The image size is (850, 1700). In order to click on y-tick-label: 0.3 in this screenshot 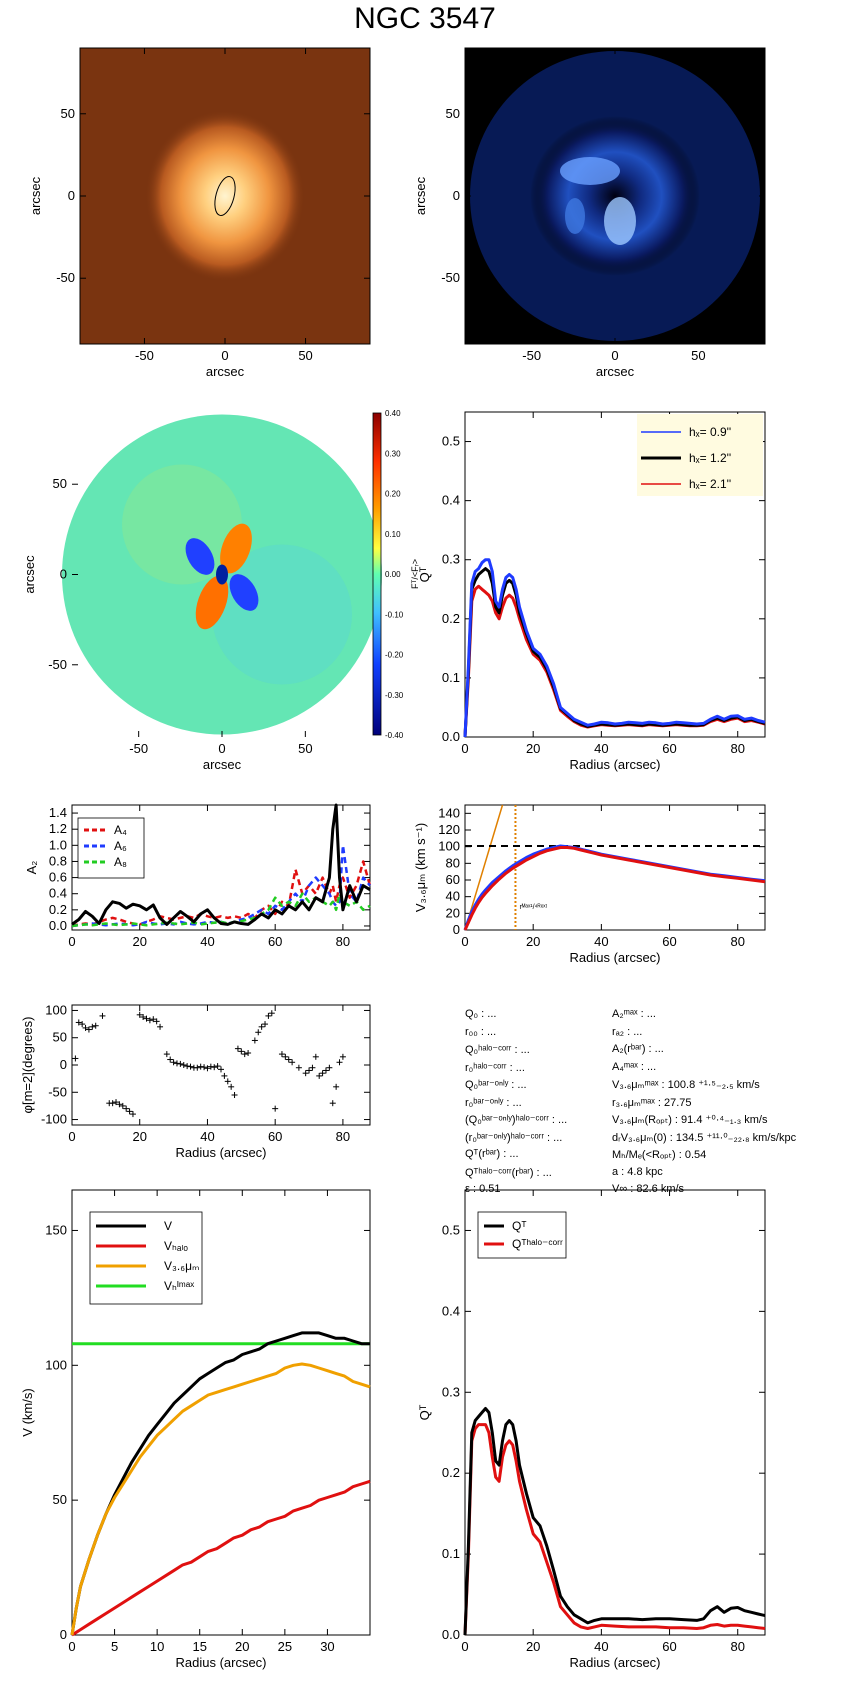, I will do `click(451, 559)`.